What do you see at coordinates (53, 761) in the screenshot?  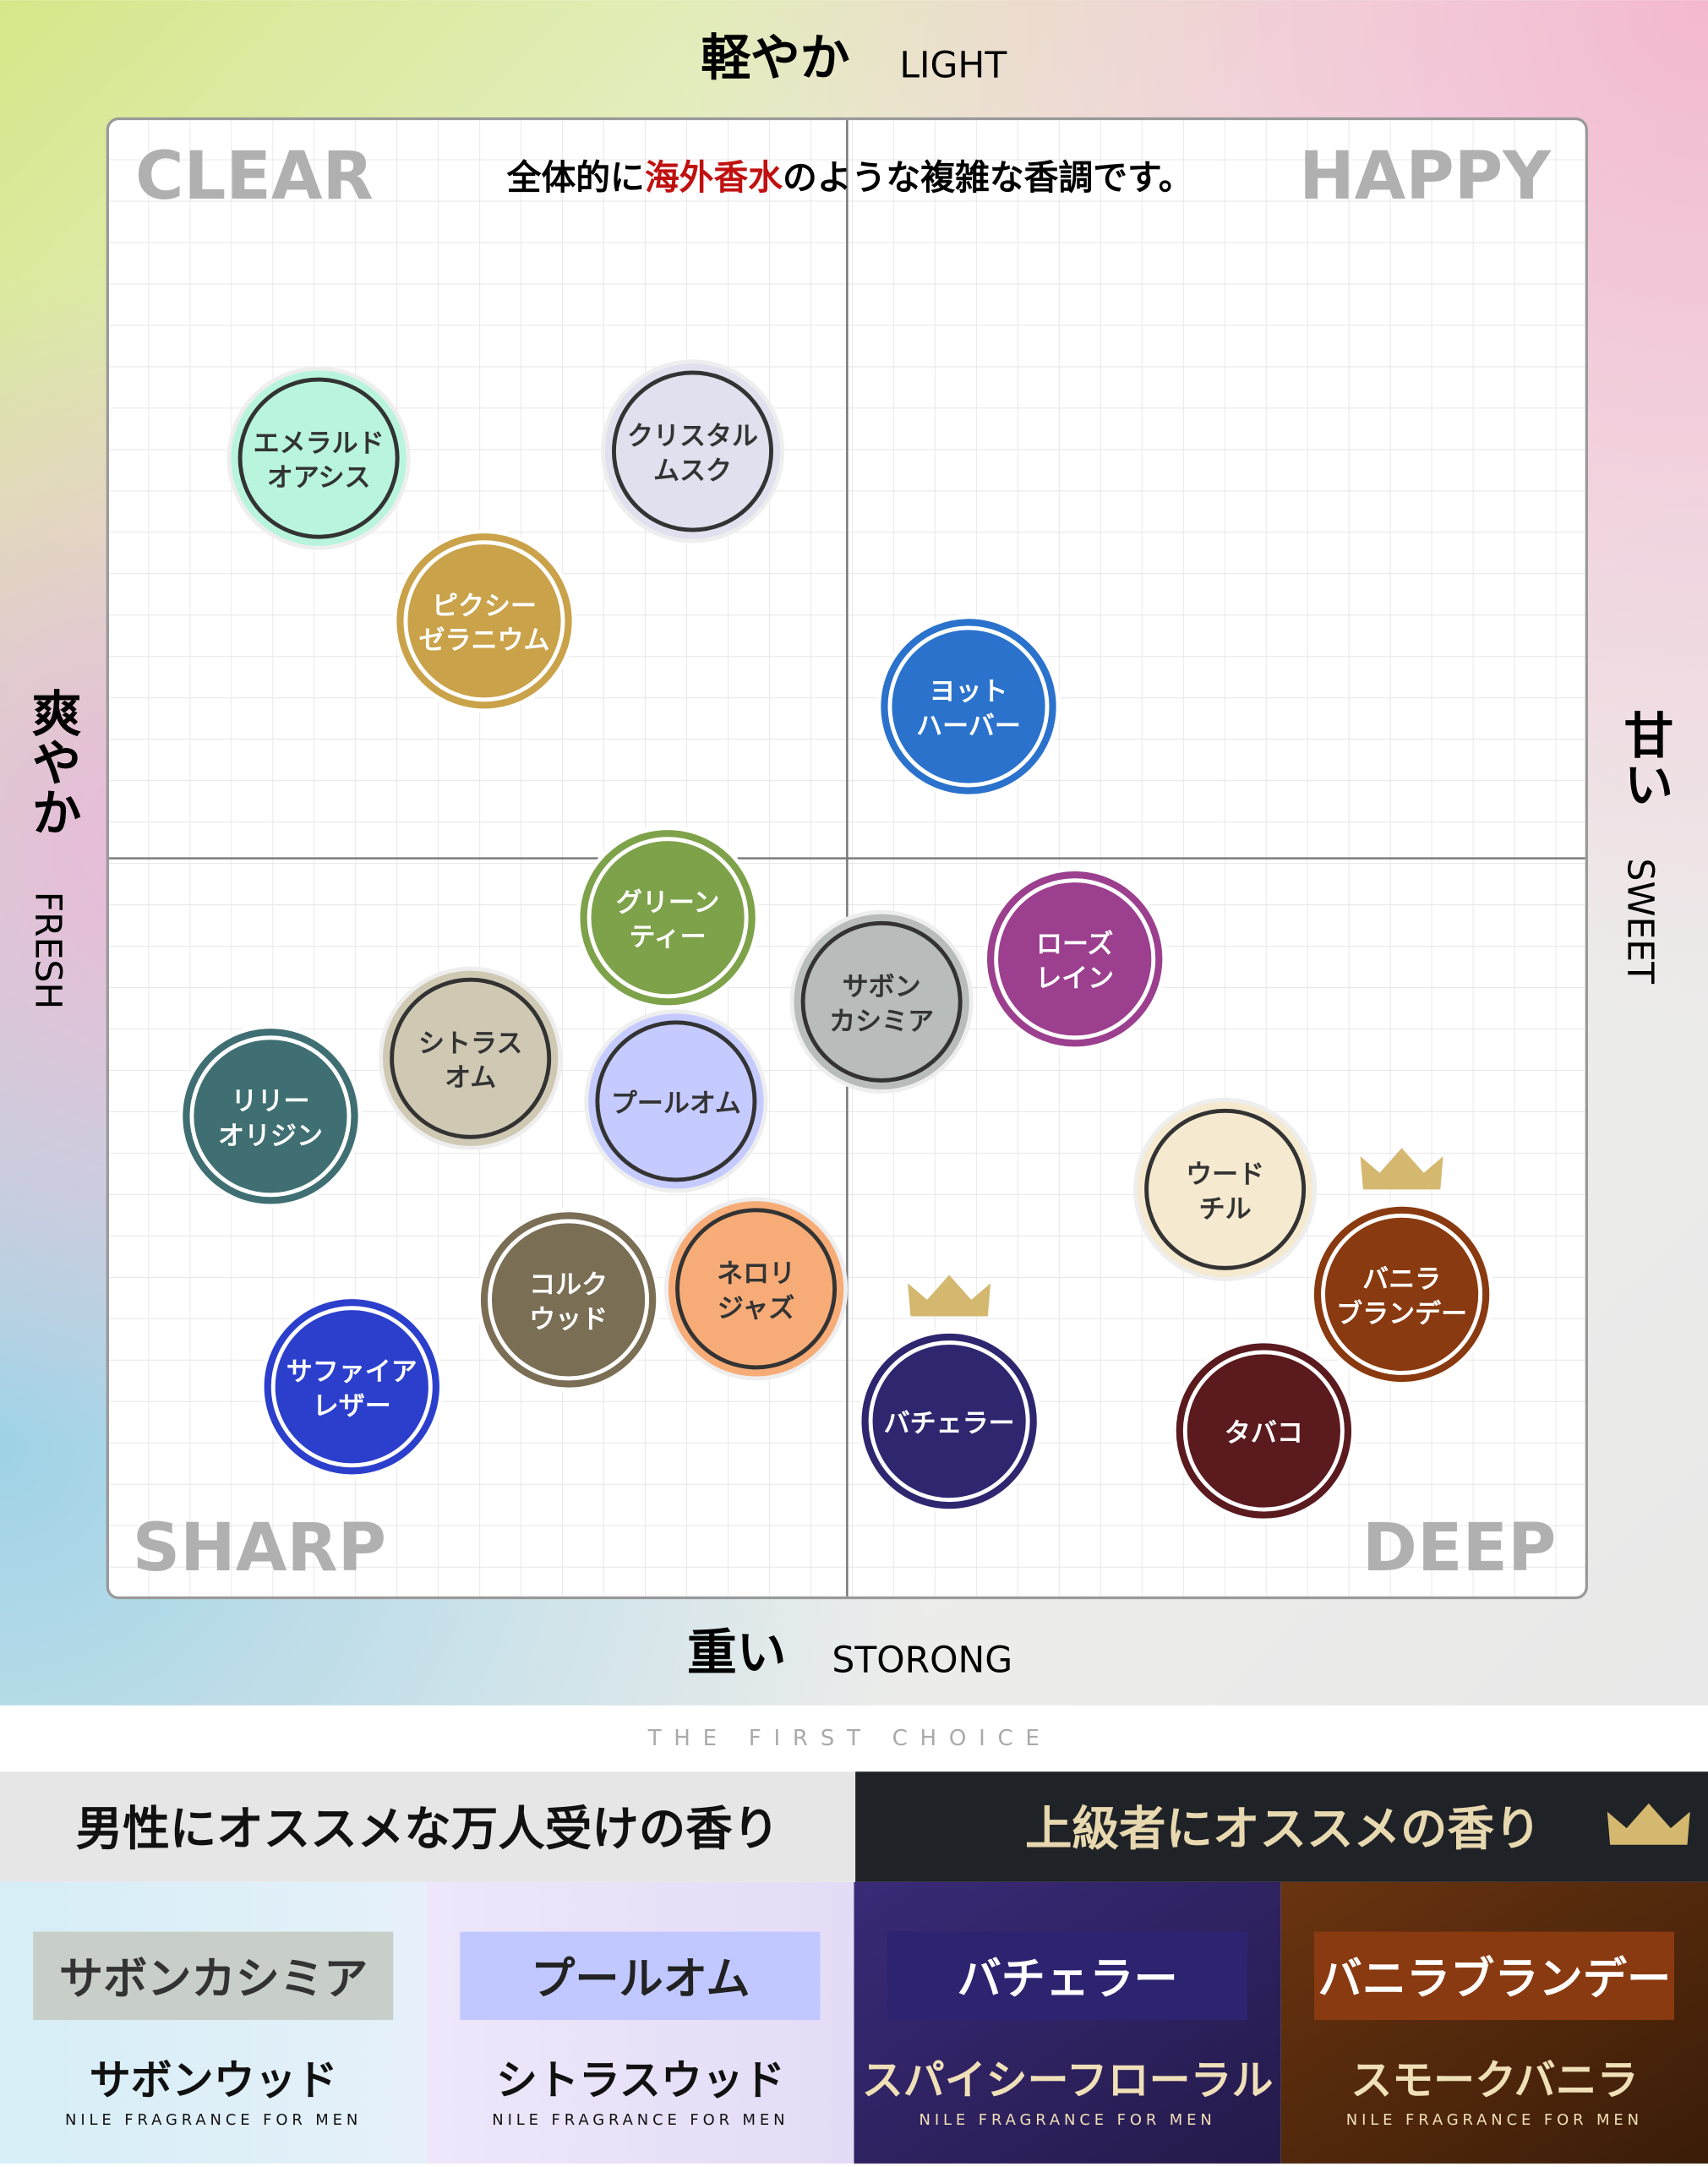 I see `axis-label: 爽やか` at bounding box center [53, 761].